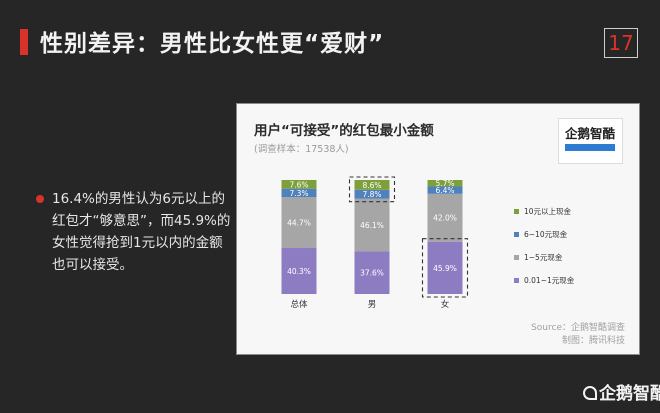  I want to click on source-line: Source：企鹅智酷调查, so click(578, 328).